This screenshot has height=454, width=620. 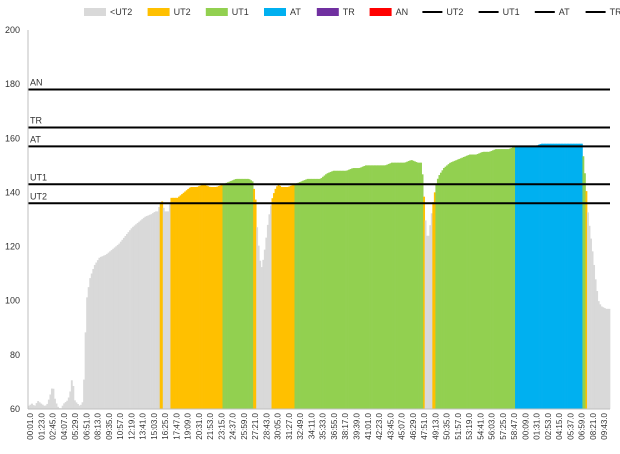 What do you see at coordinates (311, 425) in the screenshot?
I see `x-tick-label: 34:11.0` at bounding box center [311, 425].